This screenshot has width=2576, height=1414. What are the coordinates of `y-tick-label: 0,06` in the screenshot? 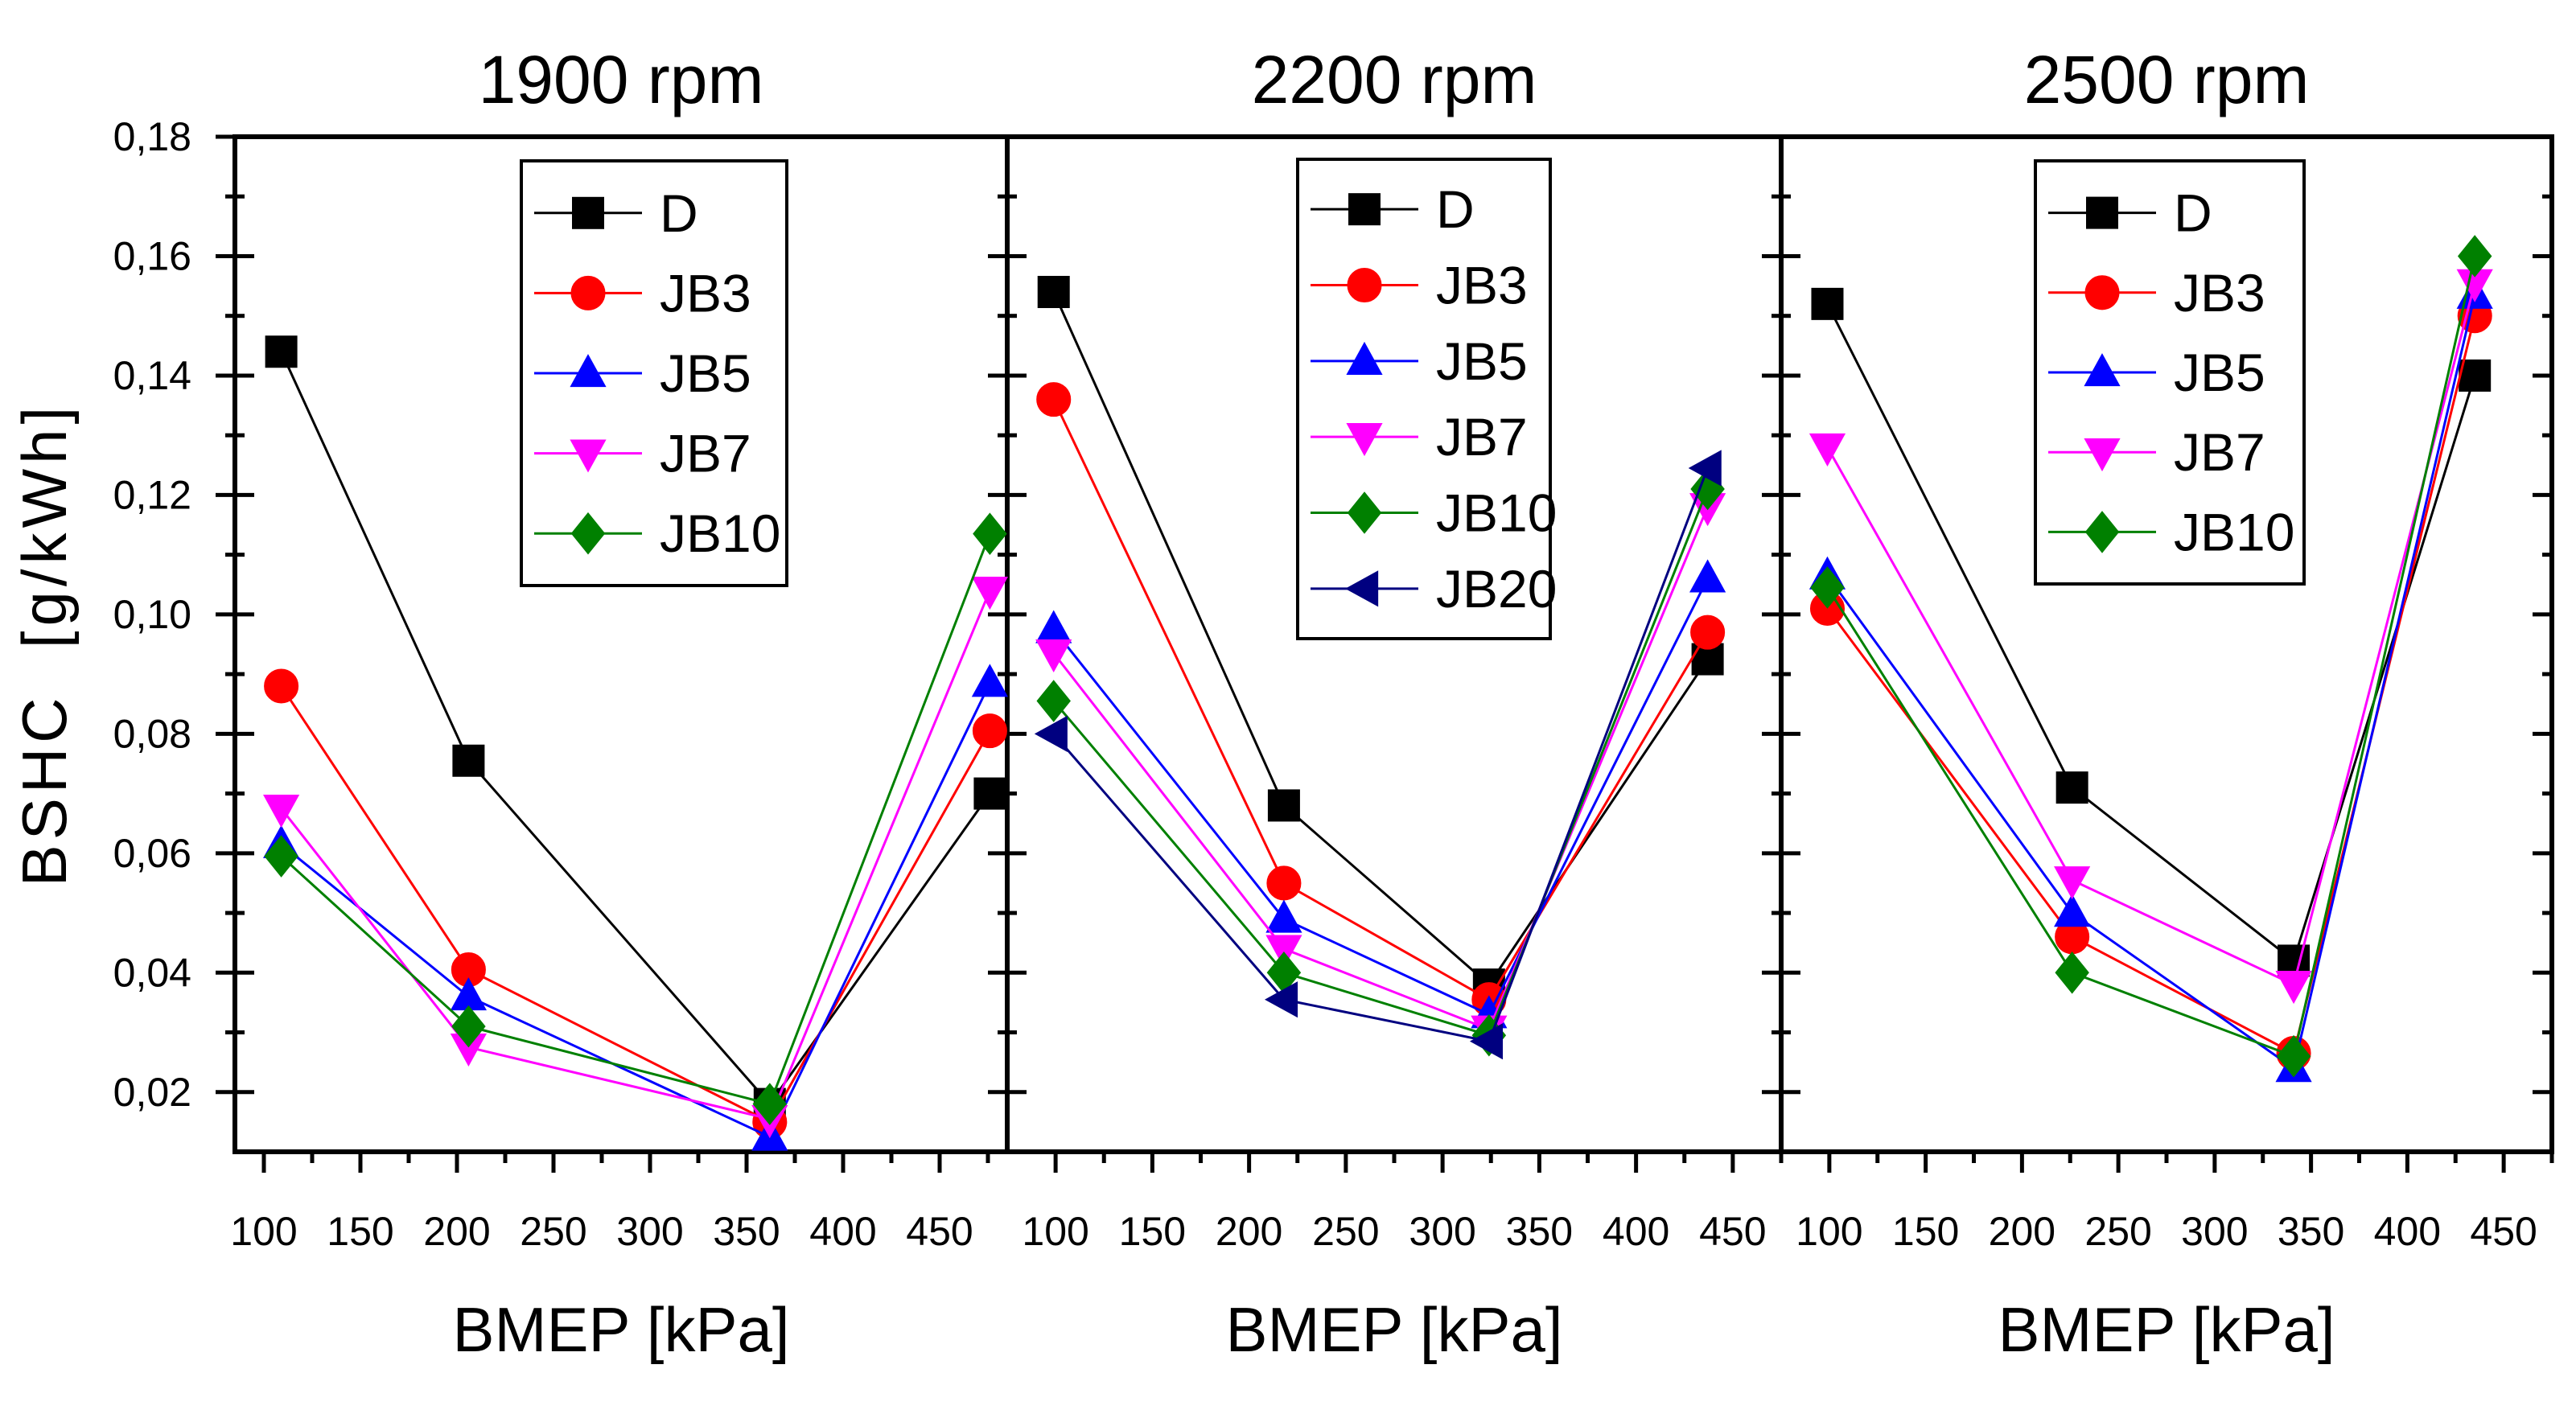 It's located at (152, 853).